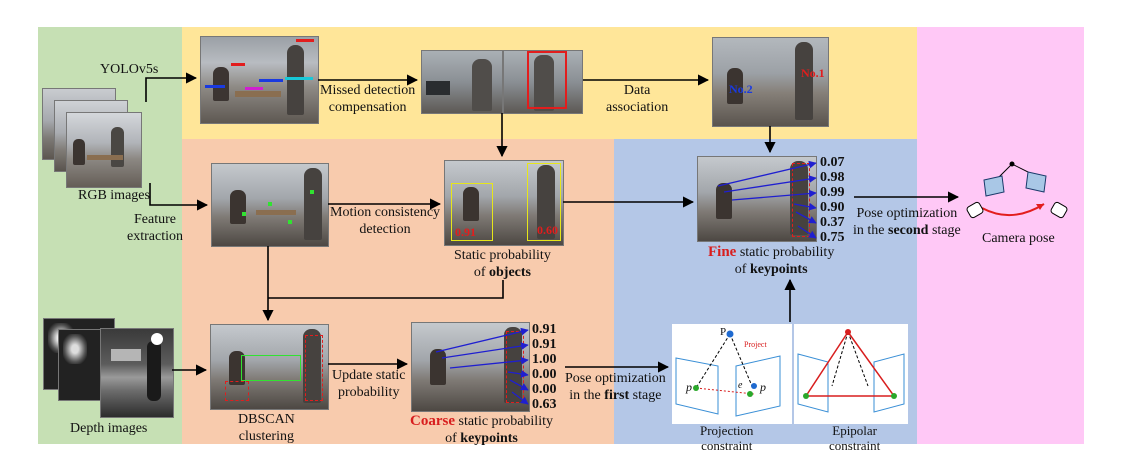  What do you see at coordinates (851, 371) in the screenshot?
I see `epipolar-sketch` at bounding box center [851, 371].